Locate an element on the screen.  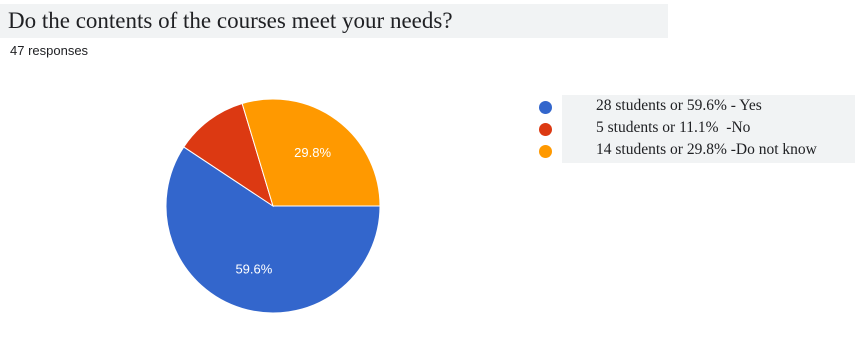
title-band is located at coordinates (334, 21).